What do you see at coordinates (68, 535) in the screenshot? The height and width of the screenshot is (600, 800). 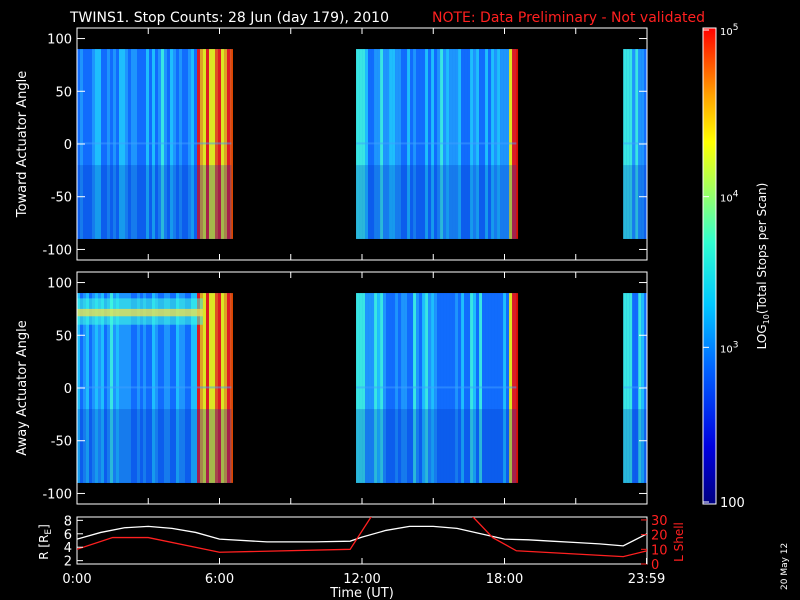 I see `radius-tick-label: 6` at bounding box center [68, 535].